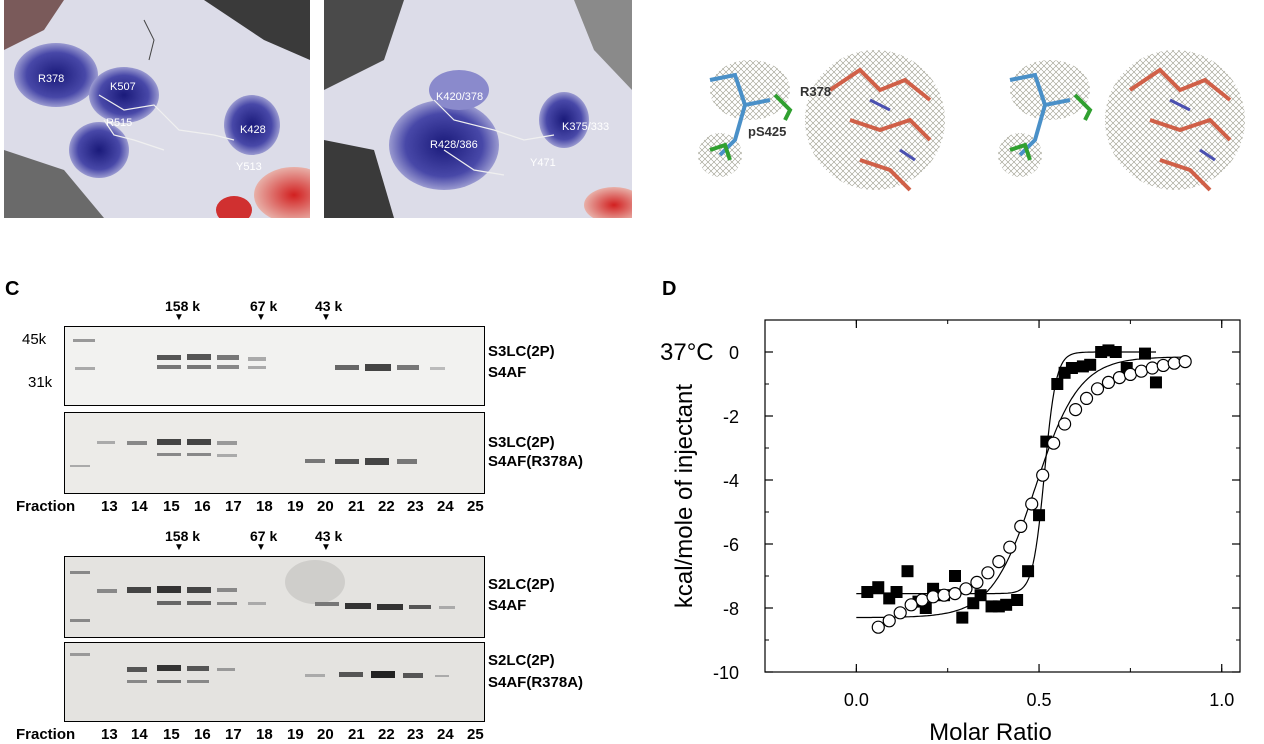  Describe the element at coordinates (726, 673) in the screenshot. I see `y-tick-label-5: -10` at that location.